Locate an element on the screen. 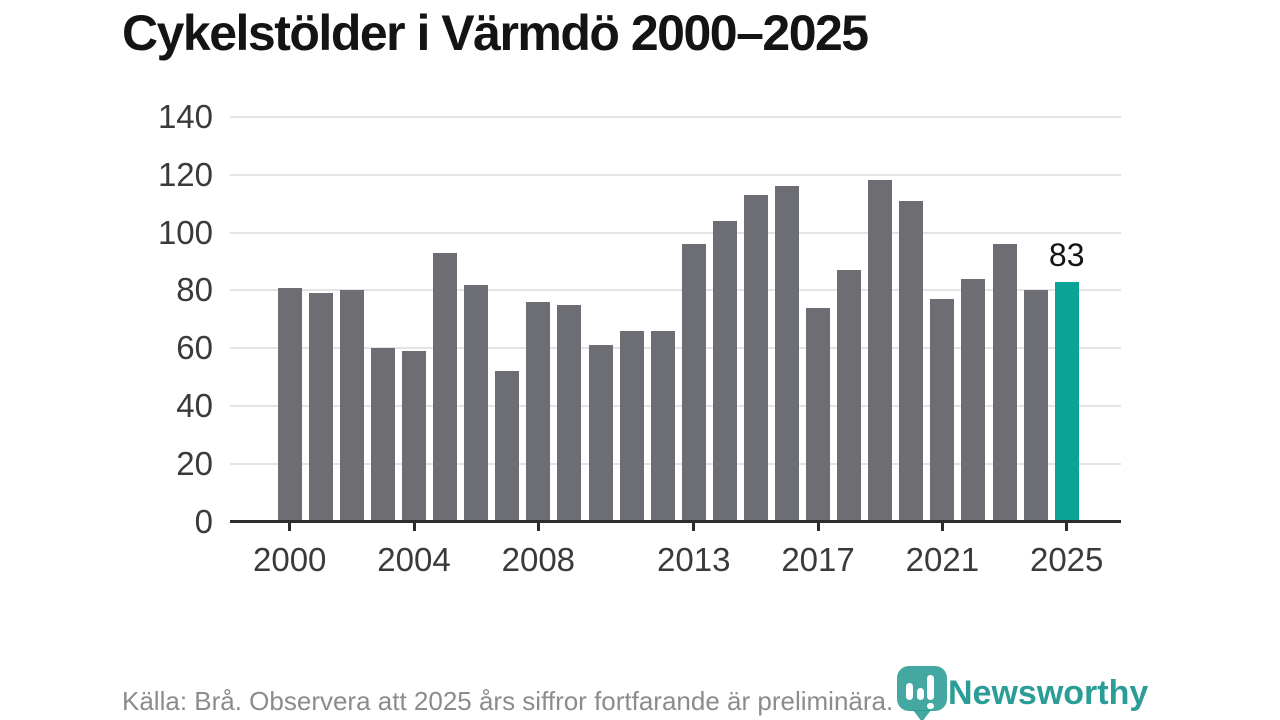 The width and height of the screenshot is (1280, 720). y-axis-label-100: 100 is located at coordinates (185, 232).